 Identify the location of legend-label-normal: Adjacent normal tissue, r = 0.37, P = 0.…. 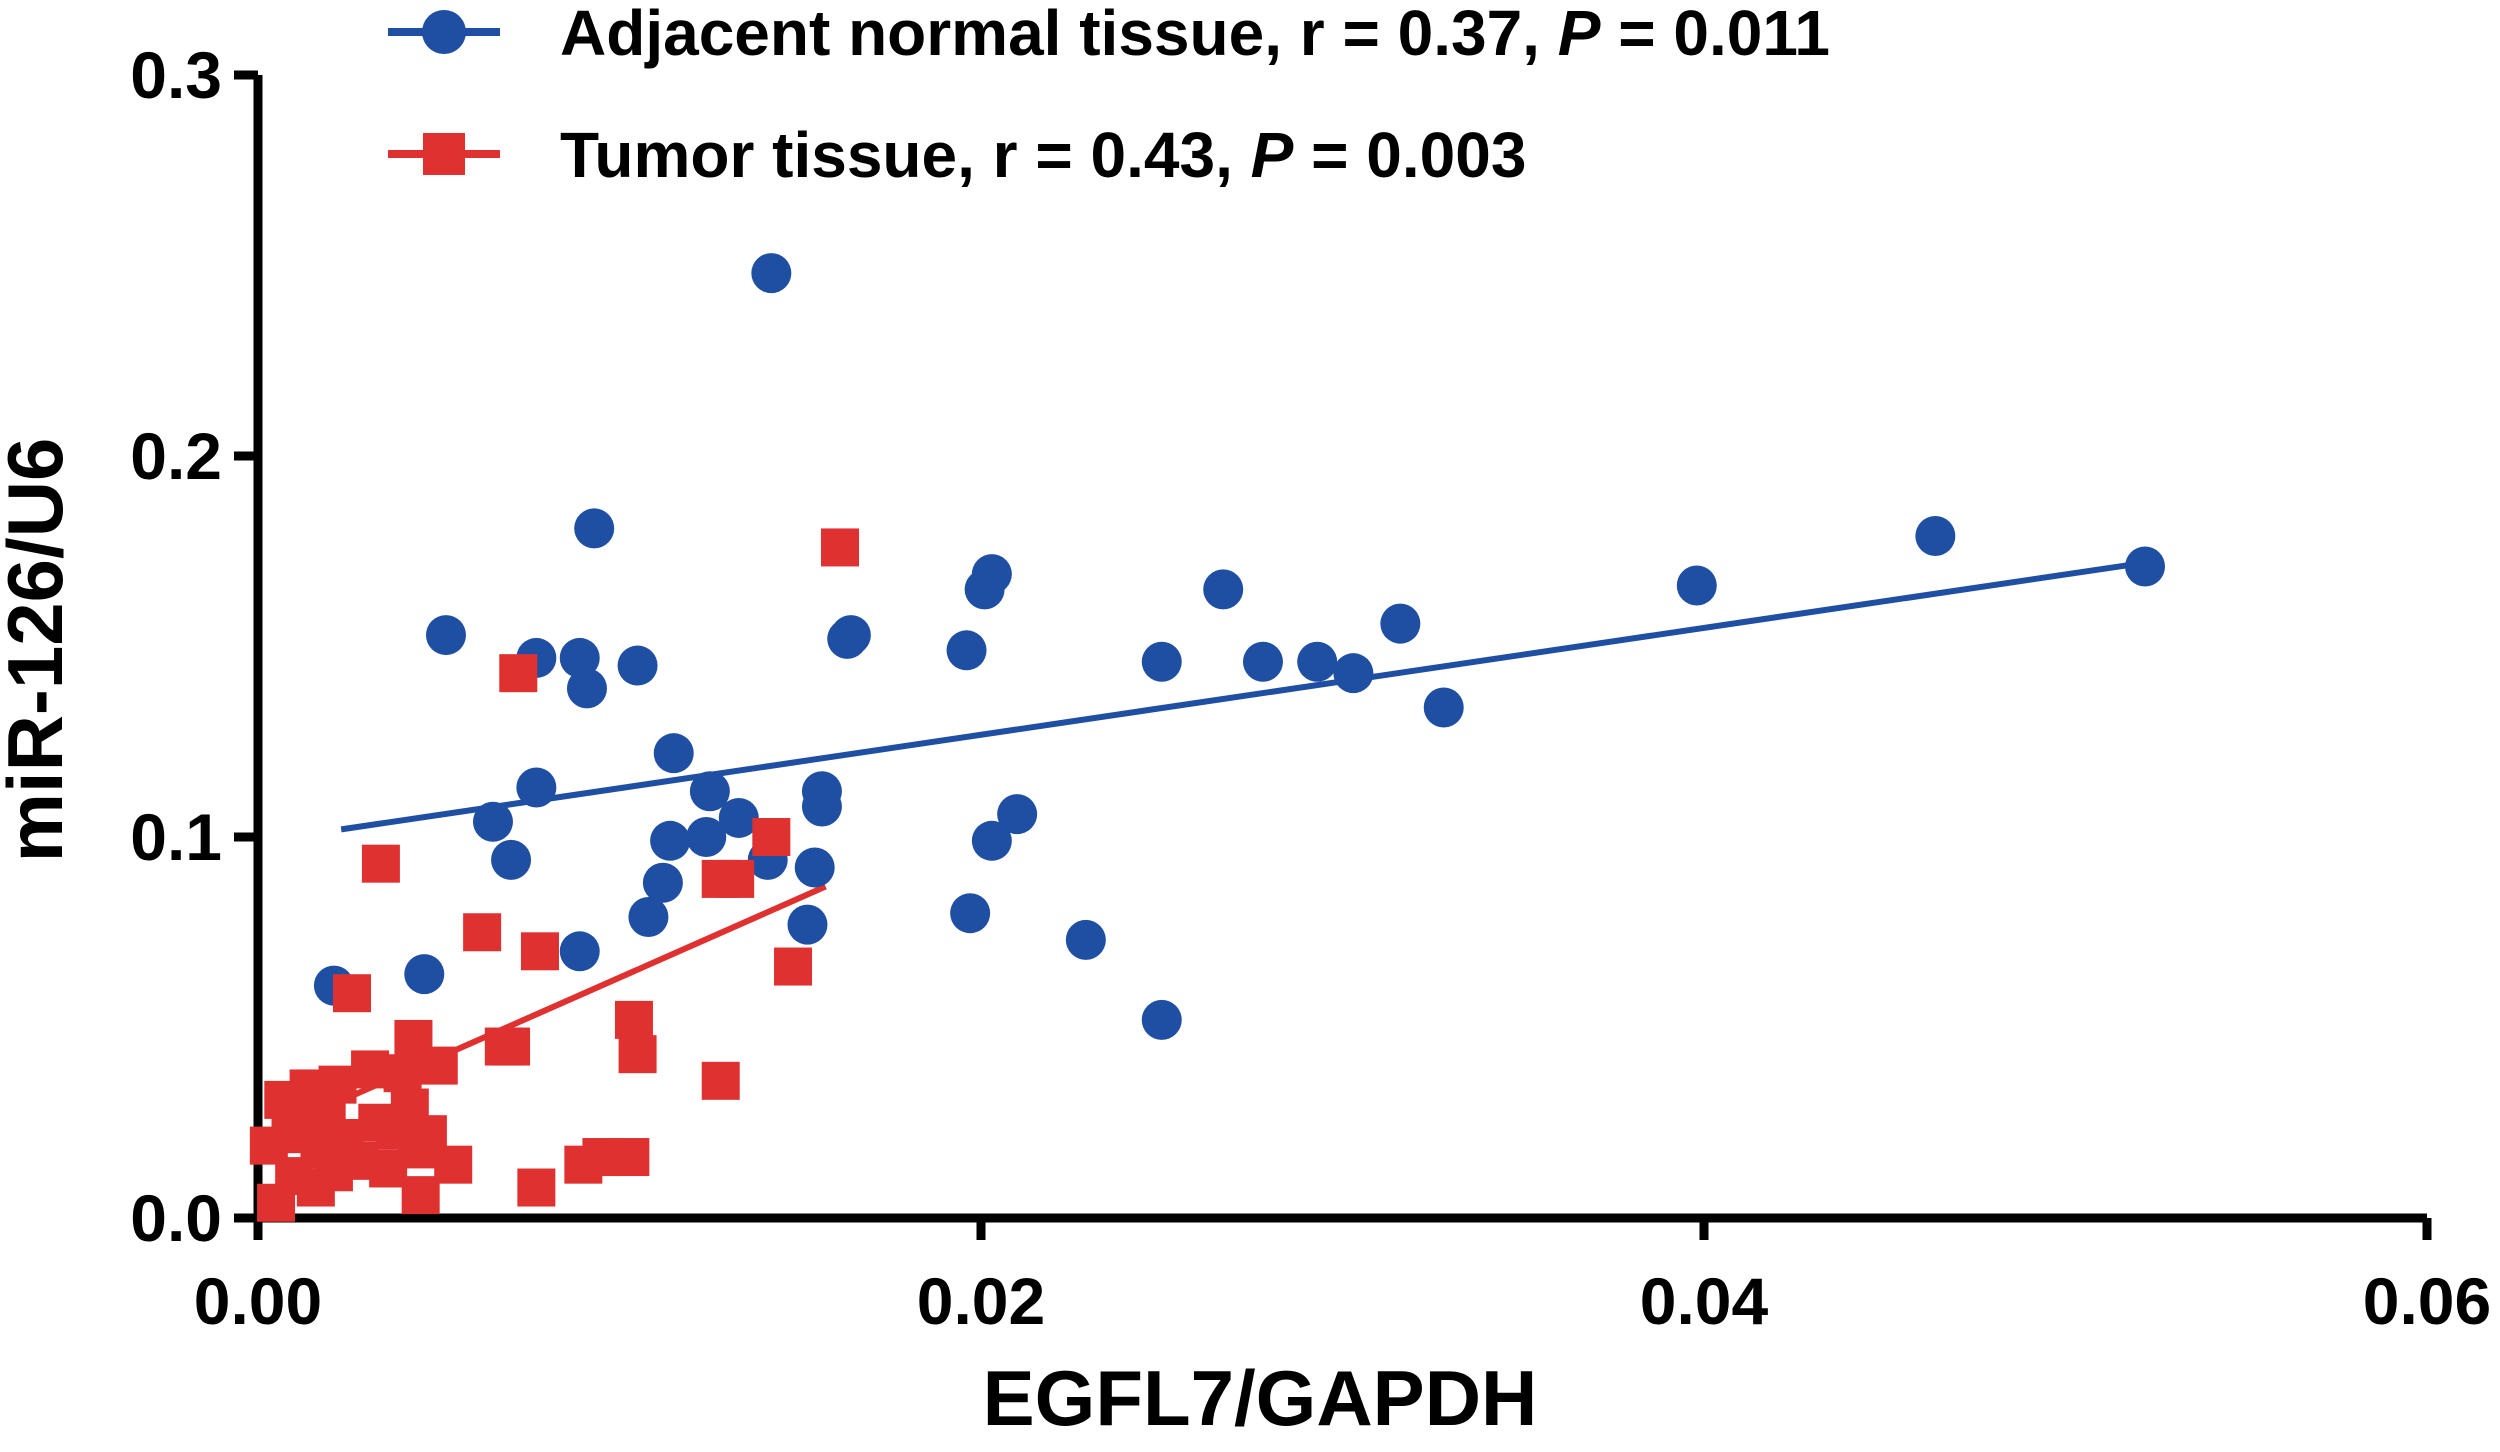
(1195, 34).